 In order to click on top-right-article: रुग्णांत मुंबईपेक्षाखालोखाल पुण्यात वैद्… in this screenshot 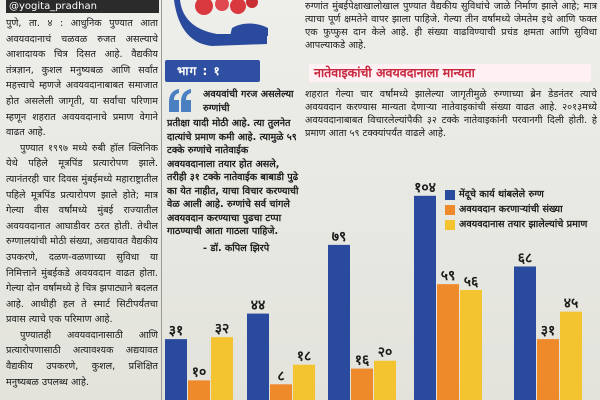, I will do `click(451, 26)`.